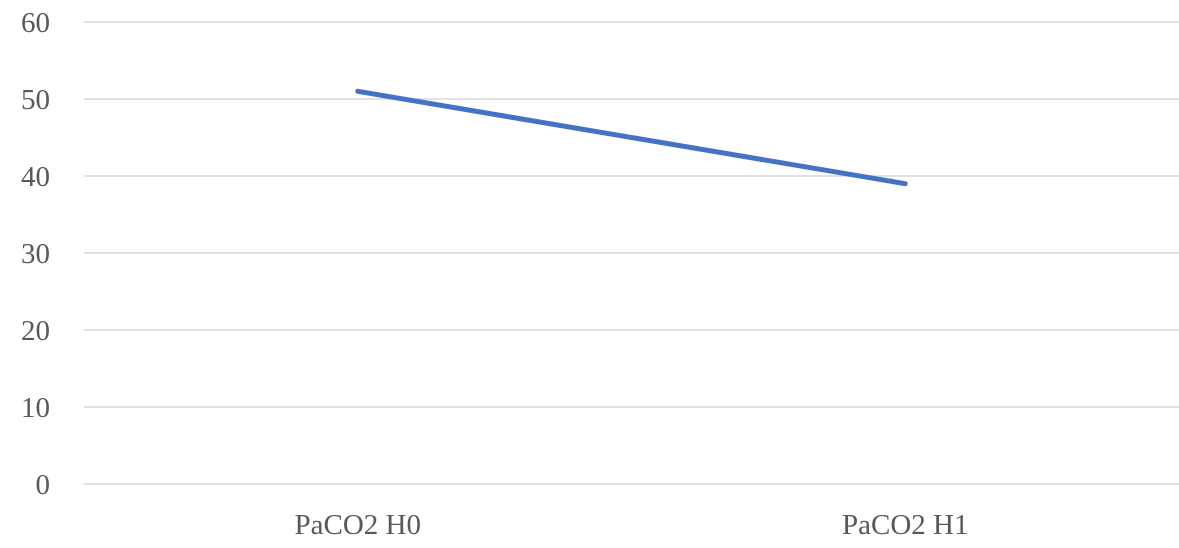 This screenshot has height=548, width=1179. I want to click on y-tick-label: 20, so click(35, 331).